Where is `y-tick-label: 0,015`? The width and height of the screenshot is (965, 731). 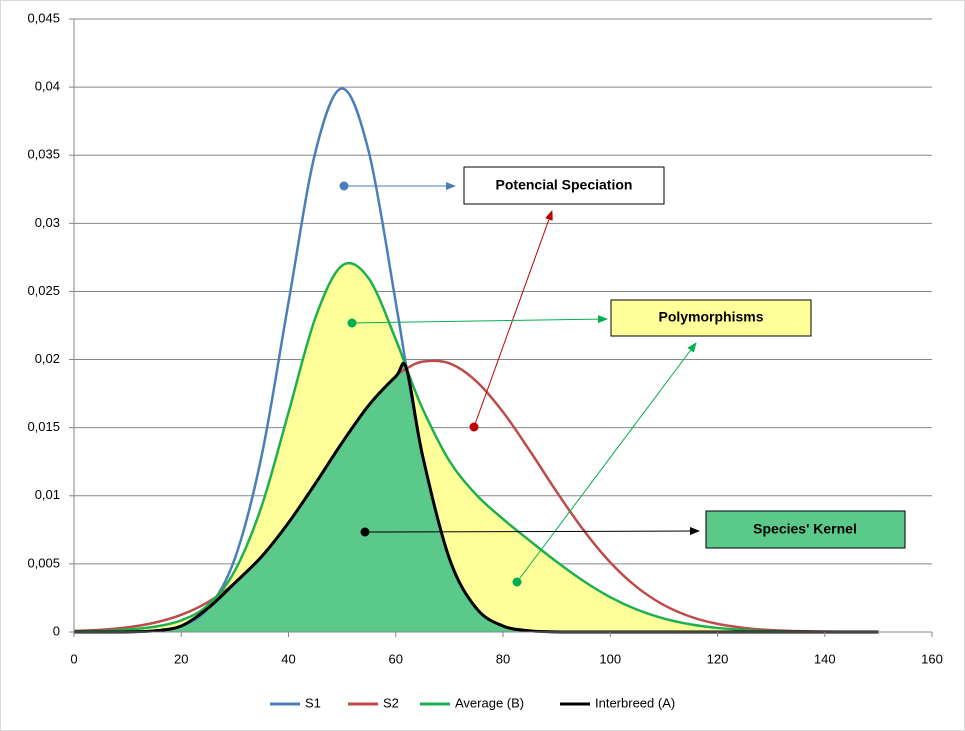 y-tick-label: 0,015 is located at coordinates (43, 426).